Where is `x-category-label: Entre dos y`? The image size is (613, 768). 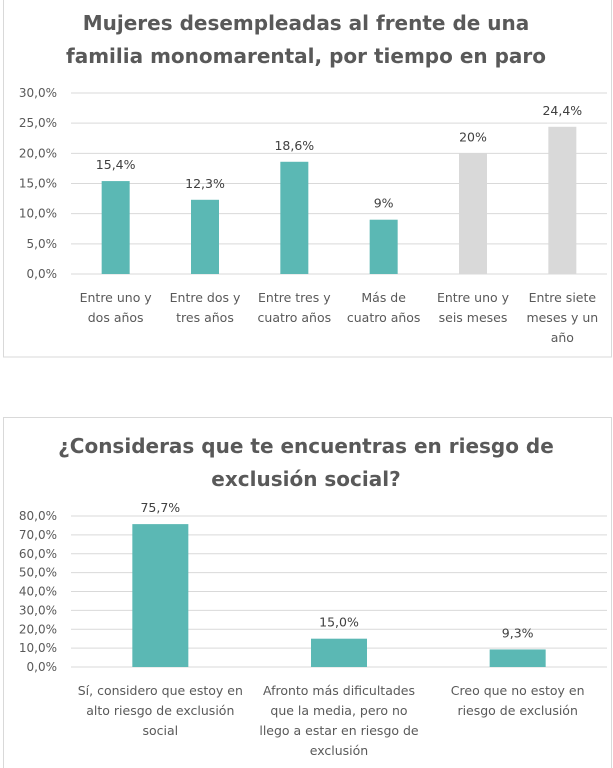
x-category-label: Entre dos y is located at coordinates (205, 297).